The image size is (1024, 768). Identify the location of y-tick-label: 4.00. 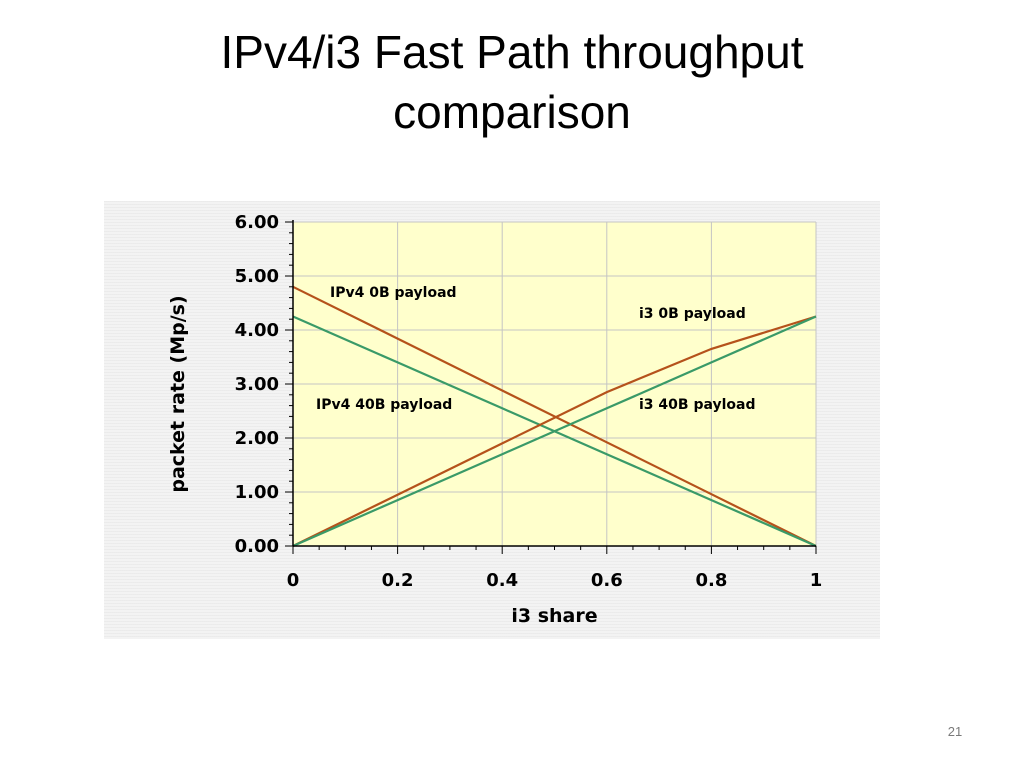
(257, 330).